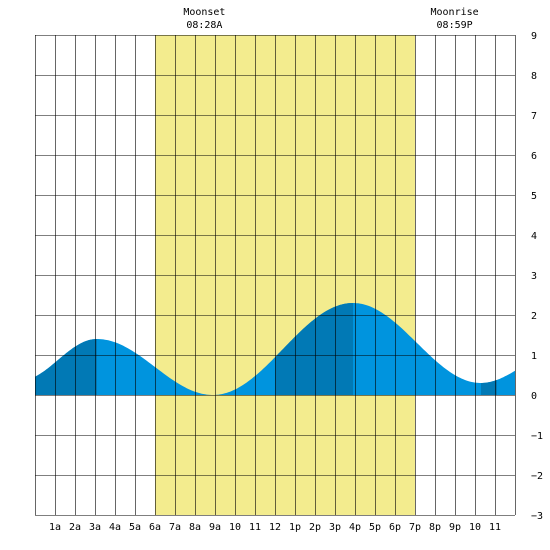  I want to click on x-tick-label: 1p, so click(295, 527).